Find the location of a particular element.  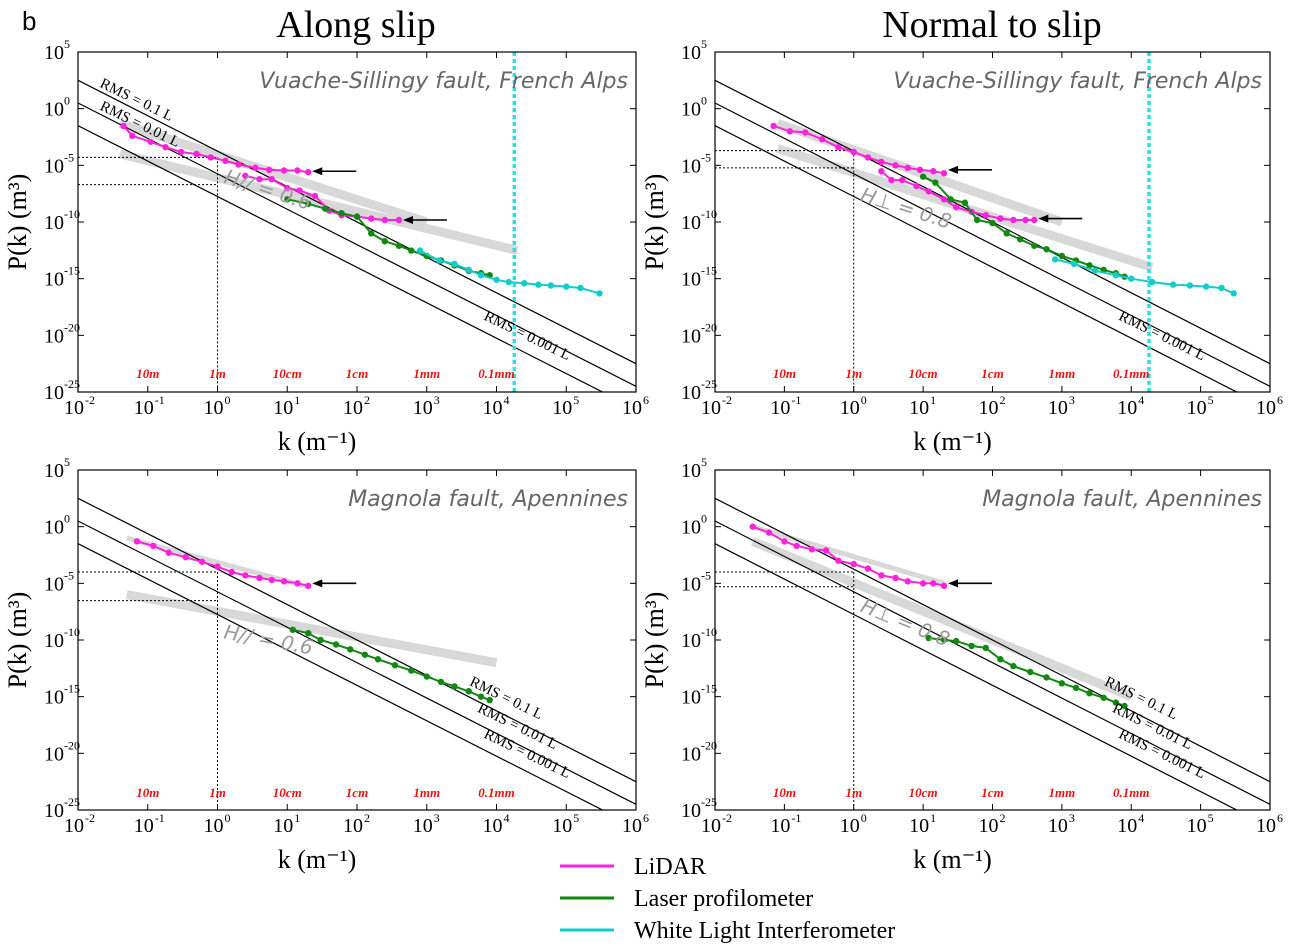

y-axis-label: P(k) (m³) is located at coordinates (17, 222).